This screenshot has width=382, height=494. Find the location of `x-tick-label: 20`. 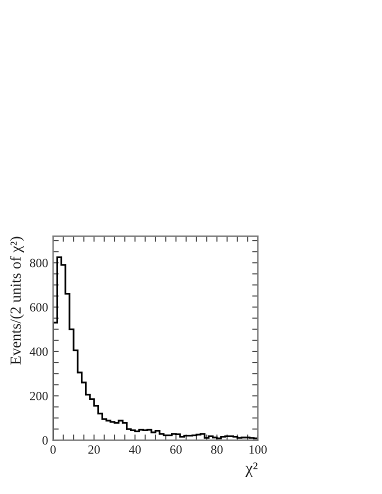

x-tick-label: 20 is located at coordinates (94, 449).